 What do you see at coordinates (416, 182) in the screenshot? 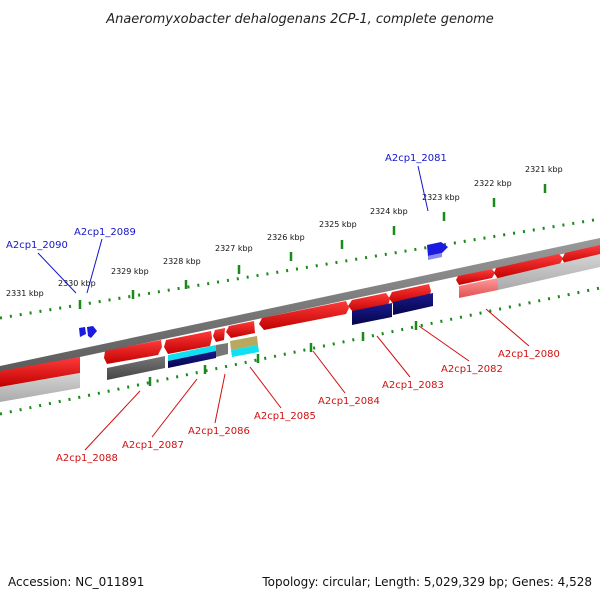
I see `gene-label-A2cp1_2081: A2cp1_2081` at bounding box center [416, 182].